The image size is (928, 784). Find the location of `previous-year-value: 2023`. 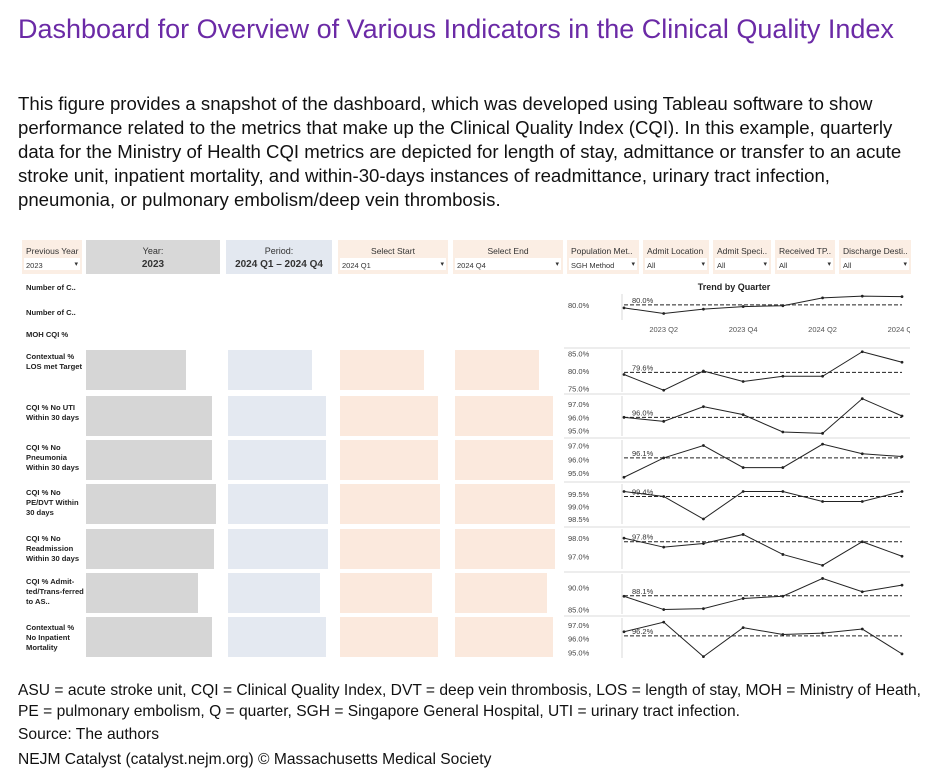

previous-year-value: 2023 is located at coordinates (34, 265).